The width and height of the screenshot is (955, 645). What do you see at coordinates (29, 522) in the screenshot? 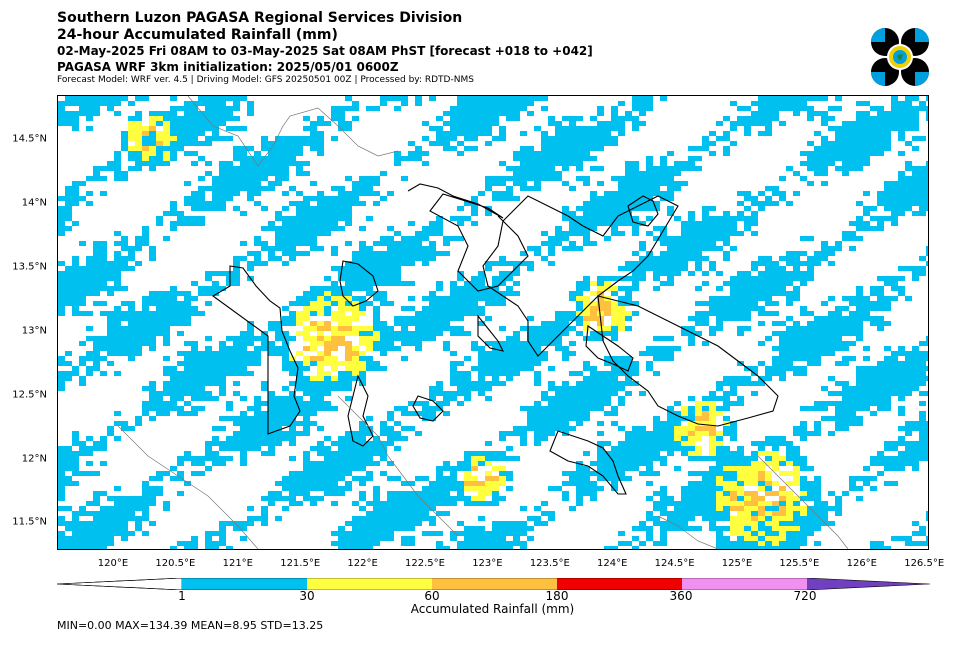
I see `latitude-label: 11.5°N` at bounding box center [29, 522].